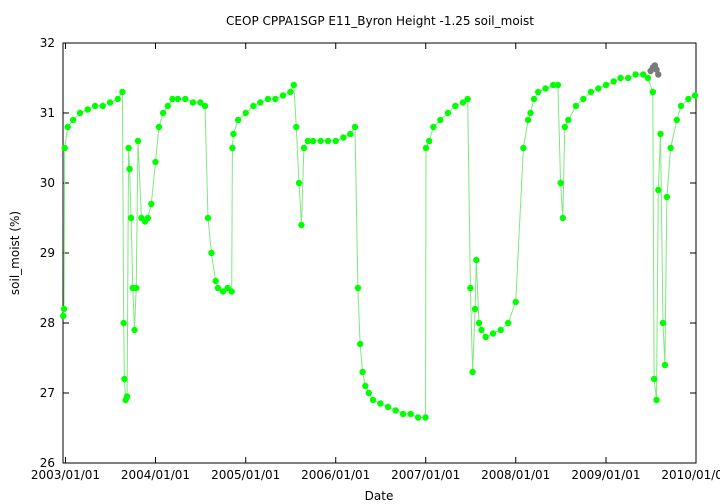 The image size is (720, 504). I want to click on x-tick-label: 2005/01/01, so click(245, 475).